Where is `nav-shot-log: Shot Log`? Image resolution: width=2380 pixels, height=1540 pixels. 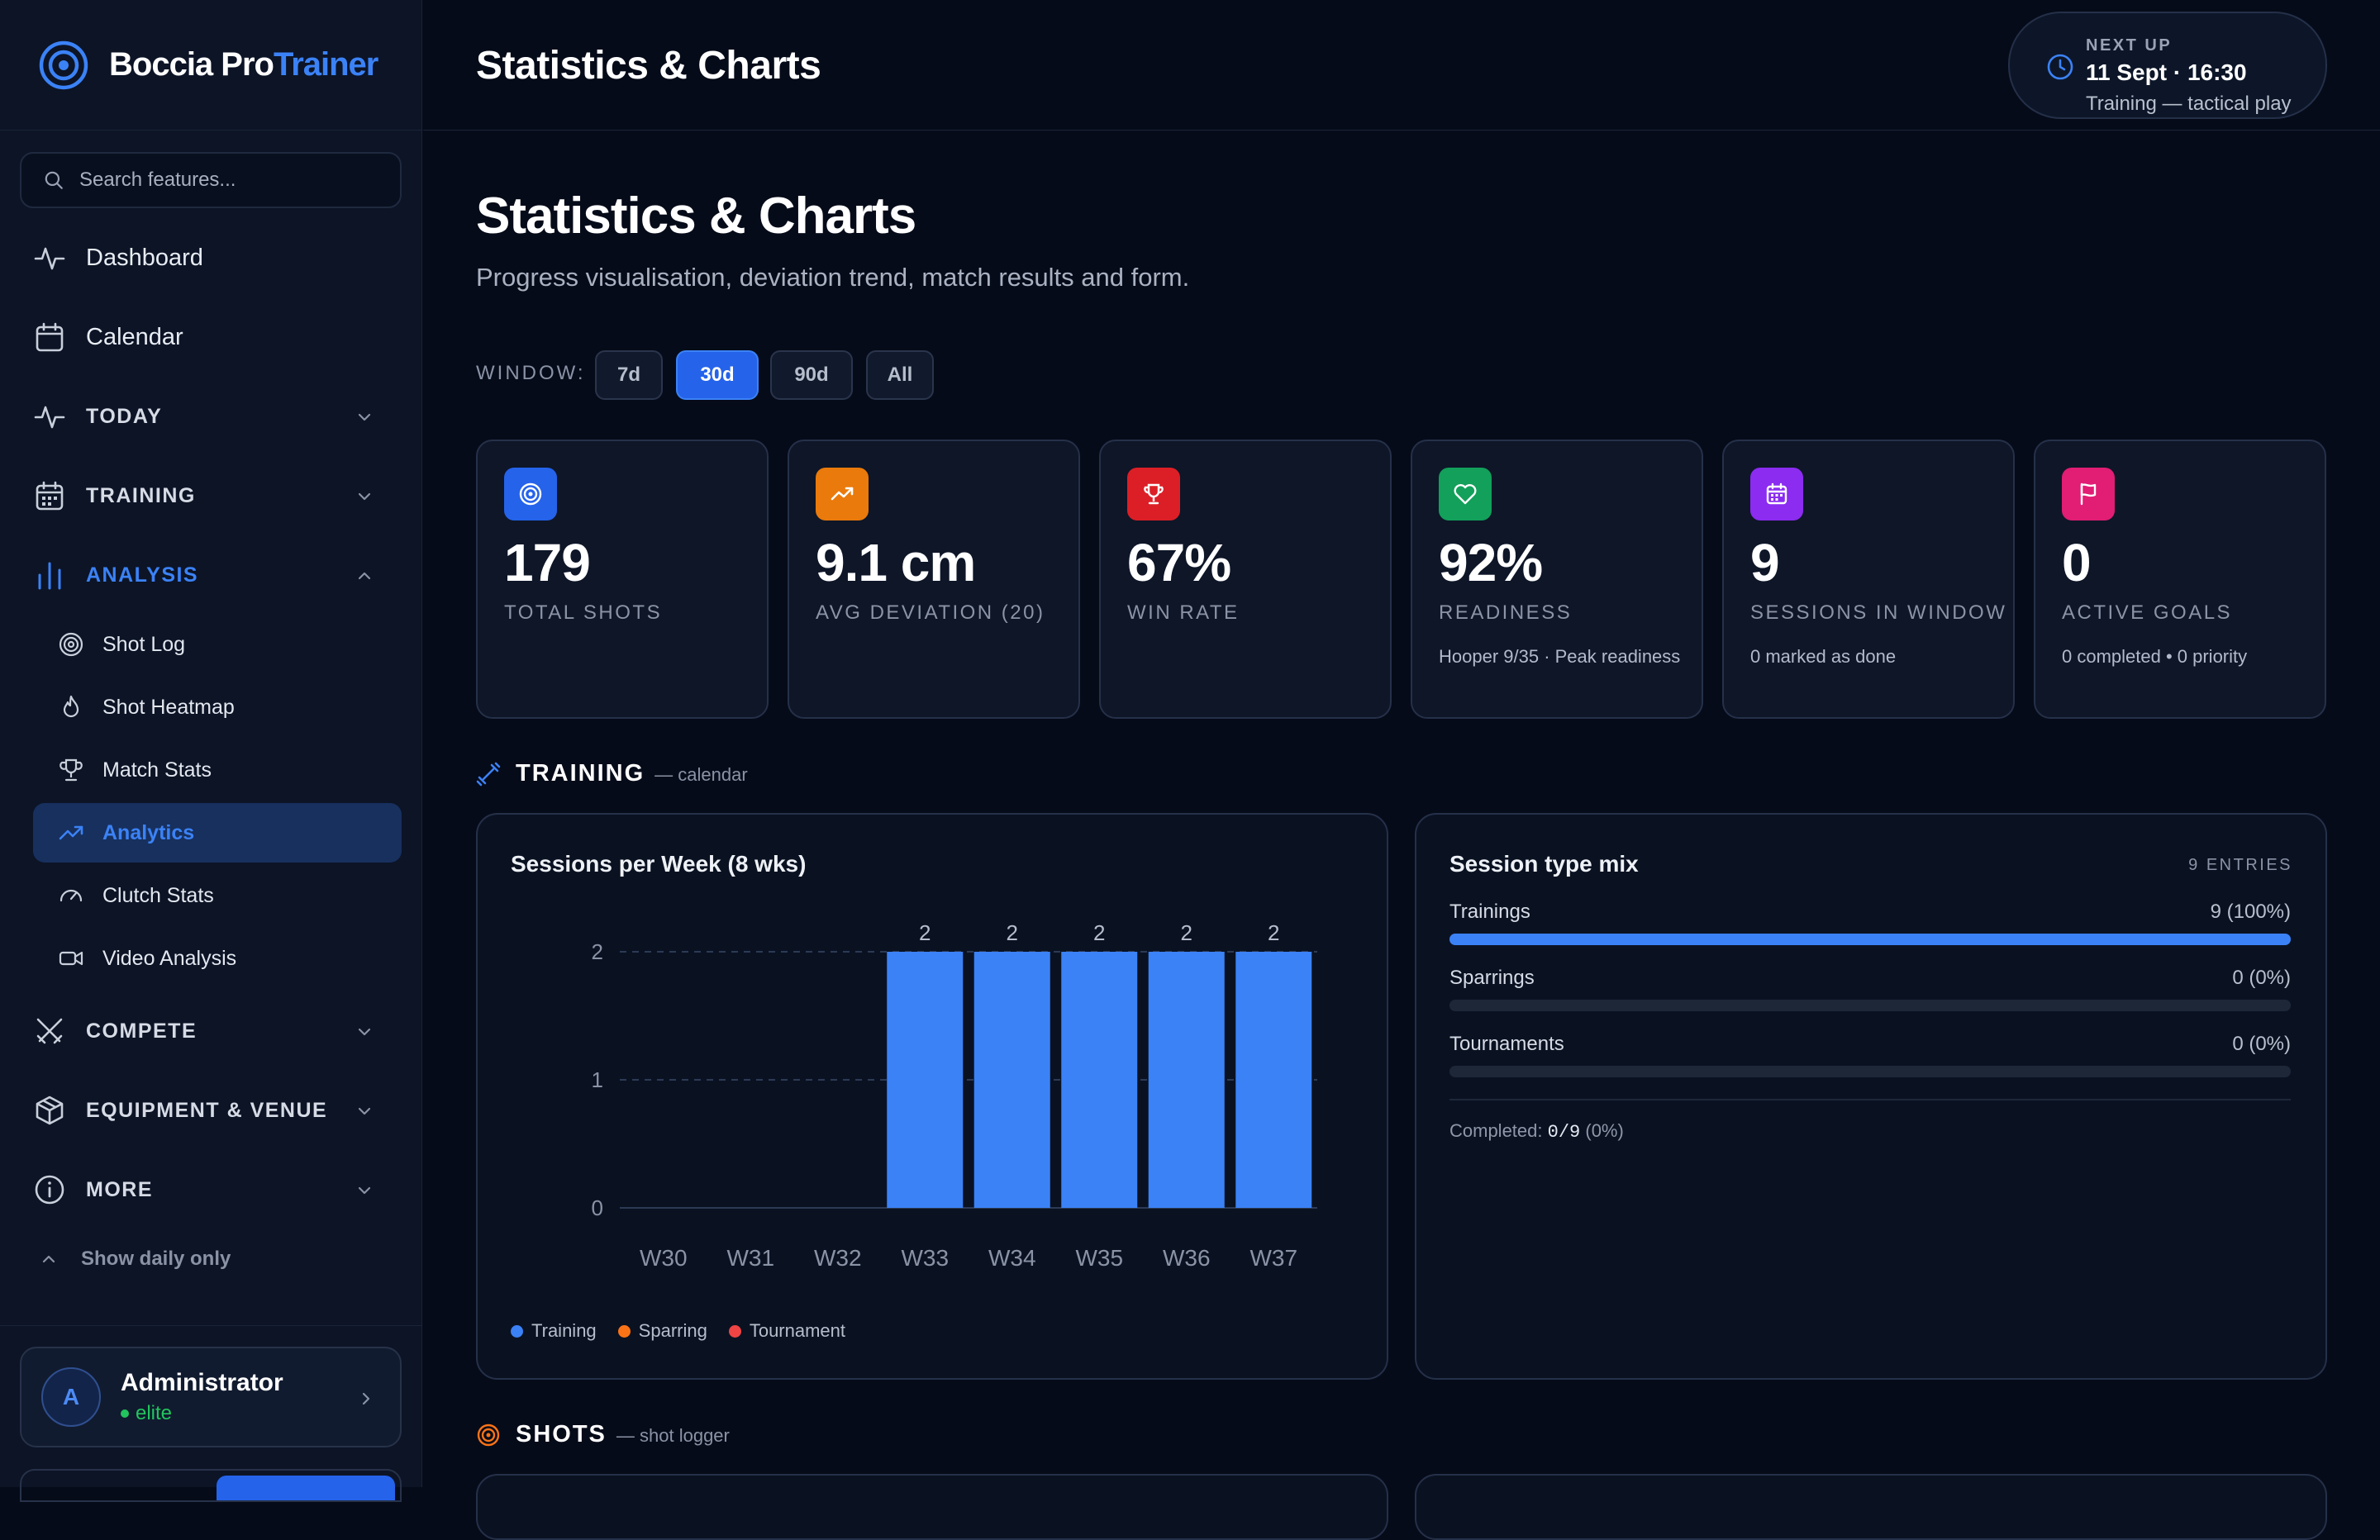 nav-shot-log: Shot Log is located at coordinates (217, 644).